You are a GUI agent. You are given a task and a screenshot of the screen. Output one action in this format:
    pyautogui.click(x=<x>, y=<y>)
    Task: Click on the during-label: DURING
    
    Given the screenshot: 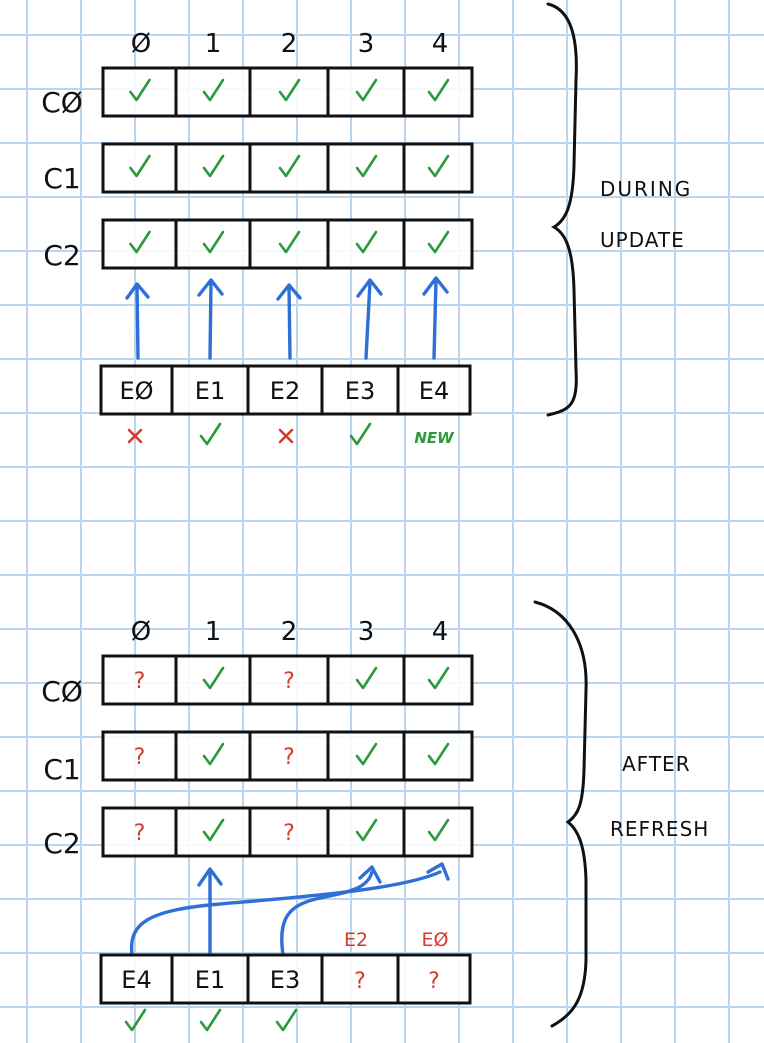 What is the action you would take?
    pyautogui.click(x=646, y=189)
    